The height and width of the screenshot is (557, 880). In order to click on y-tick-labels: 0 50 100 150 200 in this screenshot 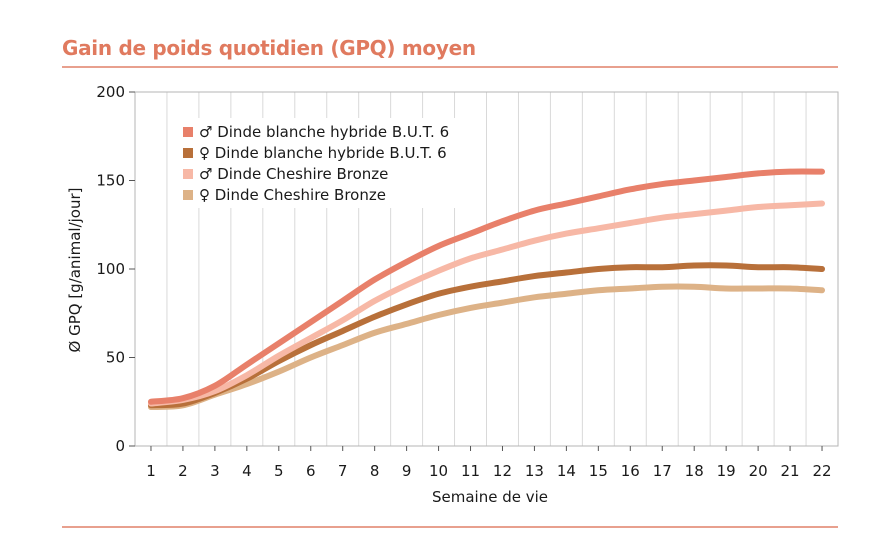, I will do `click(110, 269)`.